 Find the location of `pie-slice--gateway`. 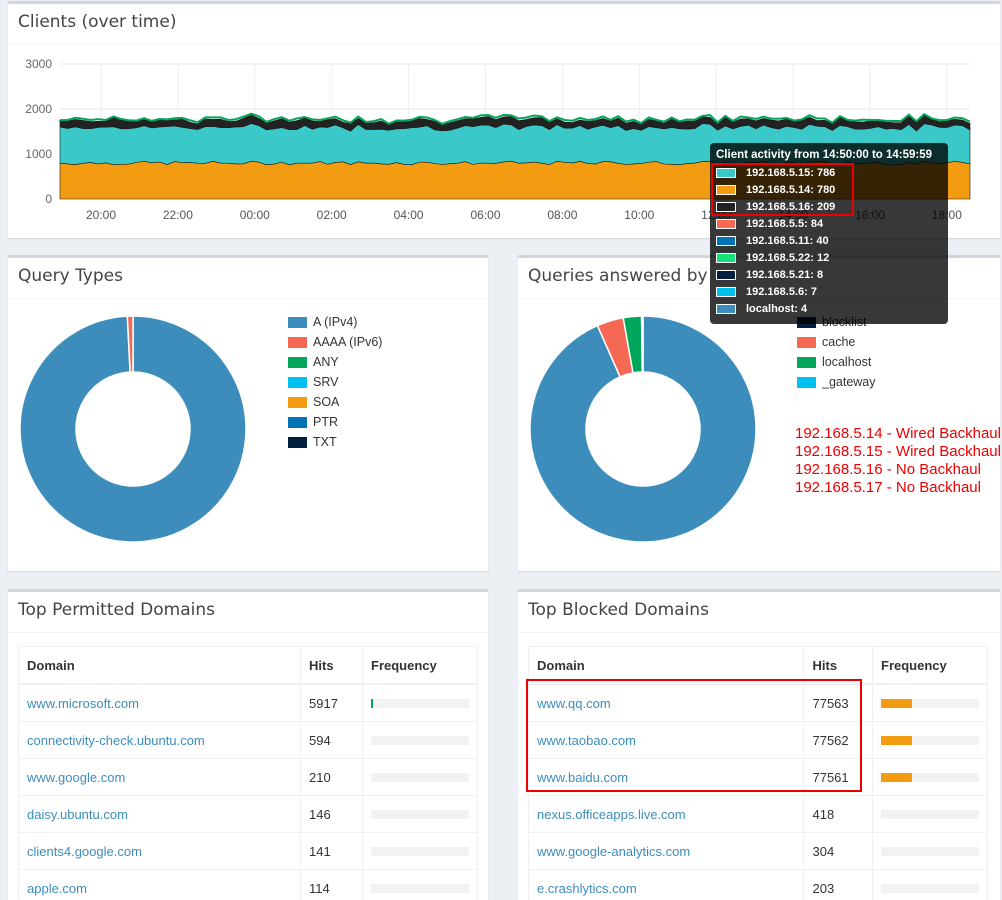

pie-slice--gateway is located at coordinates (642, 344).